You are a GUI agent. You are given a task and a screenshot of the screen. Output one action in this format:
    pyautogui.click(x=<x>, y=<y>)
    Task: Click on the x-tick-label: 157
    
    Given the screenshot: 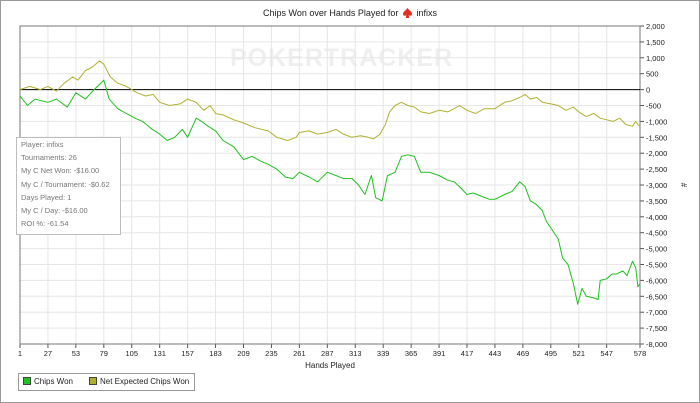 What is the action you would take?
    pyautogui.click(x=187, y=353)
    